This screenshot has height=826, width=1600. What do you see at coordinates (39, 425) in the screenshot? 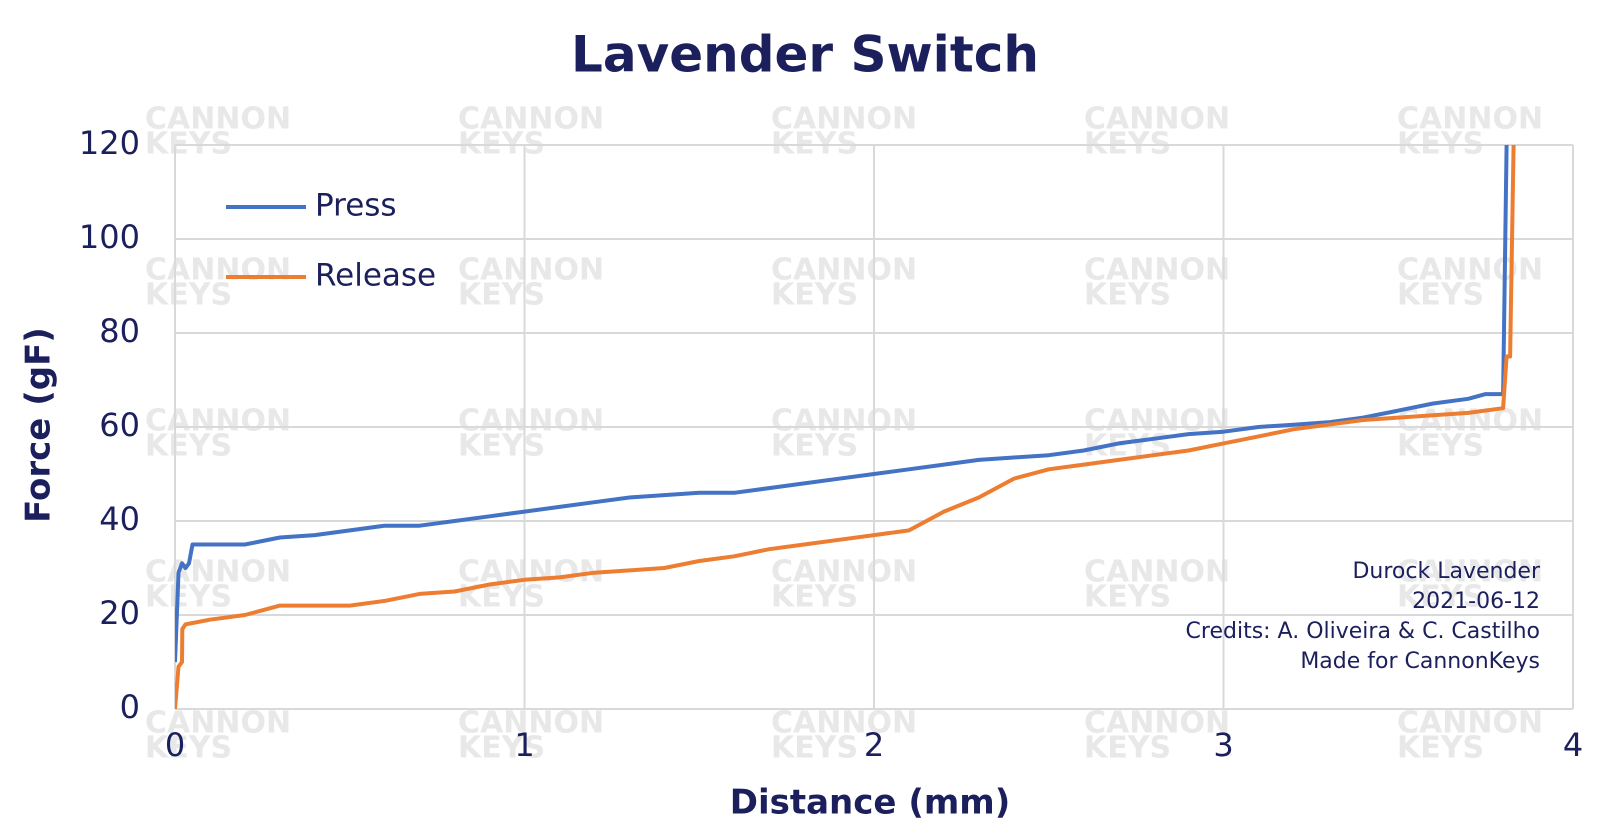
I see `y-axis-title: Force (gF)` at bounding box center [39, 425].